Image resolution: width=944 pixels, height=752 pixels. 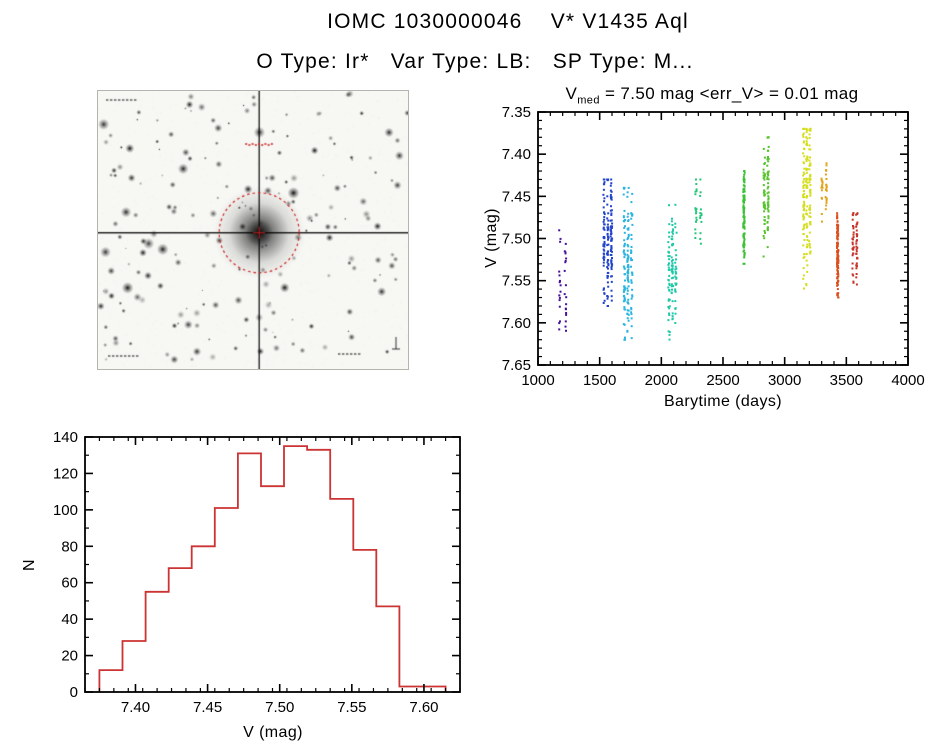 I want to click on svg-text: 60, so click(x=69, y=583).